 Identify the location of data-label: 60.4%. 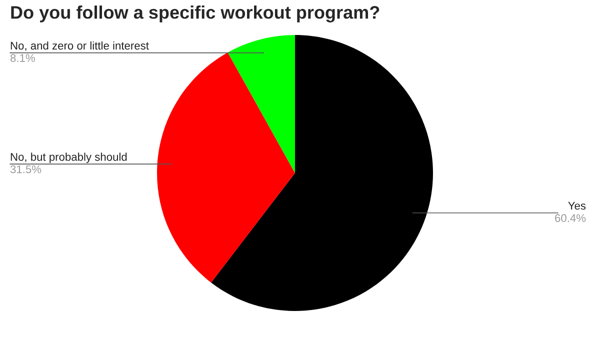
(570, 218).